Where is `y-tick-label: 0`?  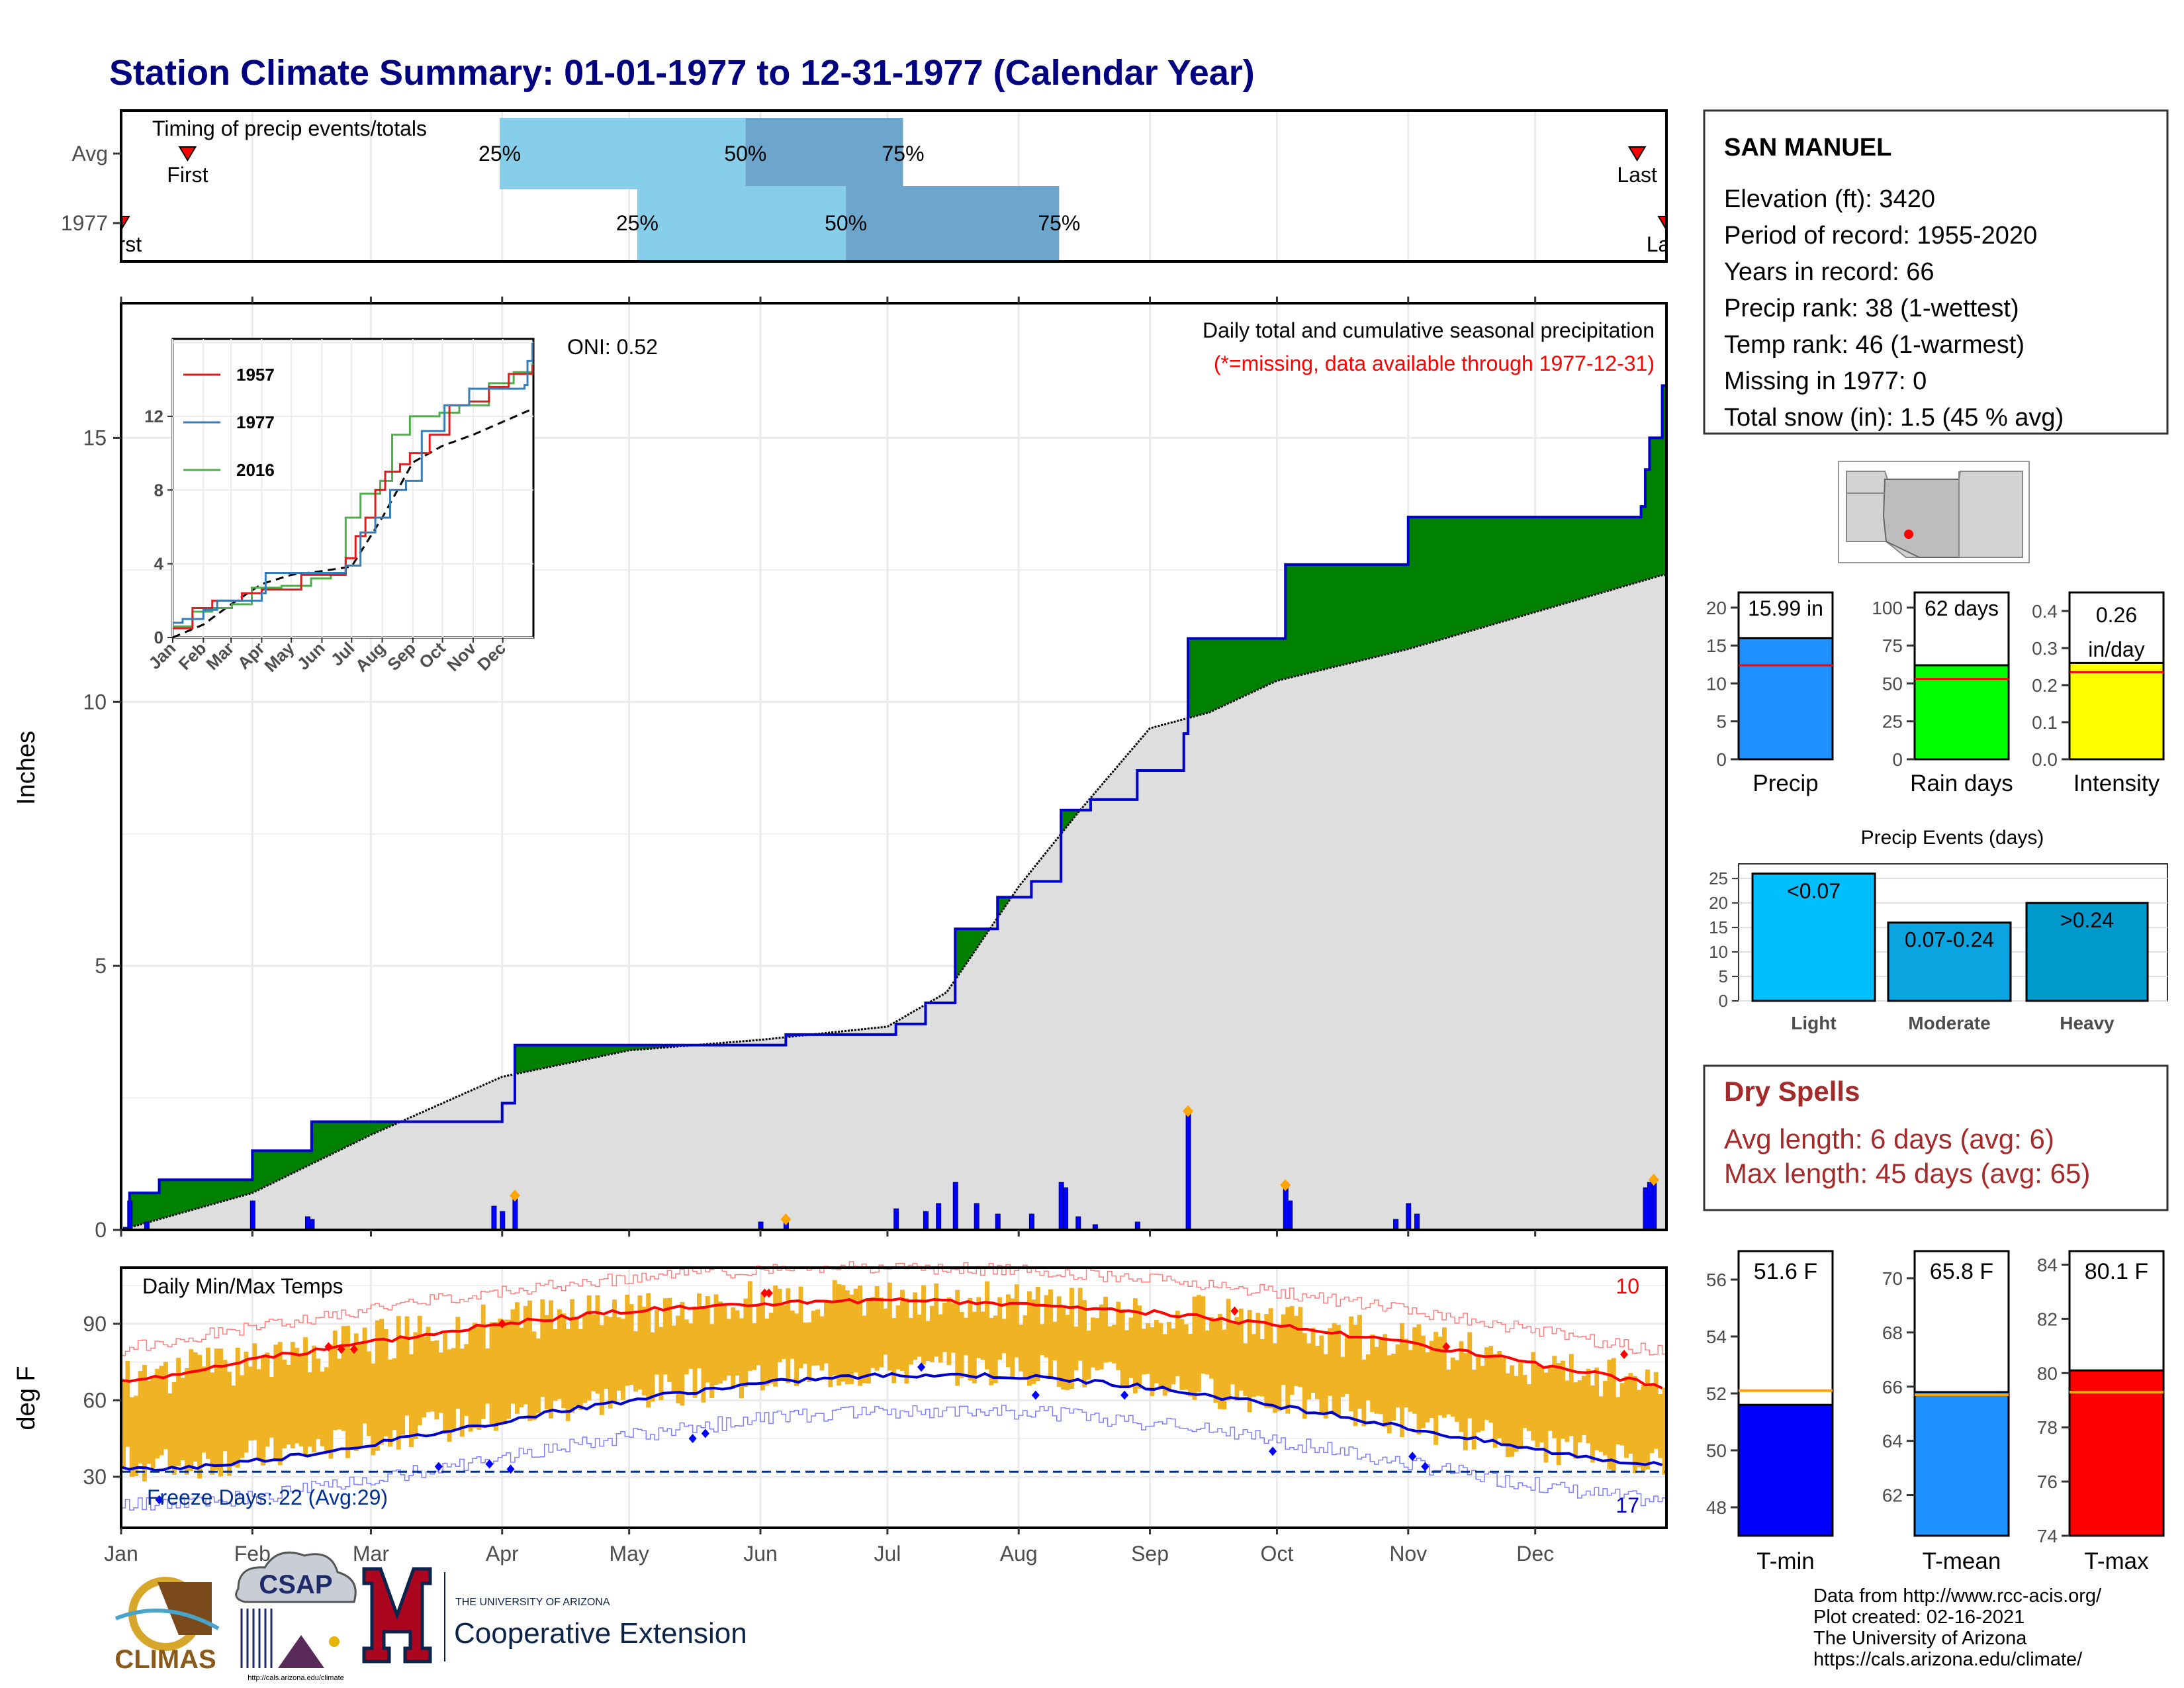 y-tick-label: 0 is located at coordinates (101, 1230).